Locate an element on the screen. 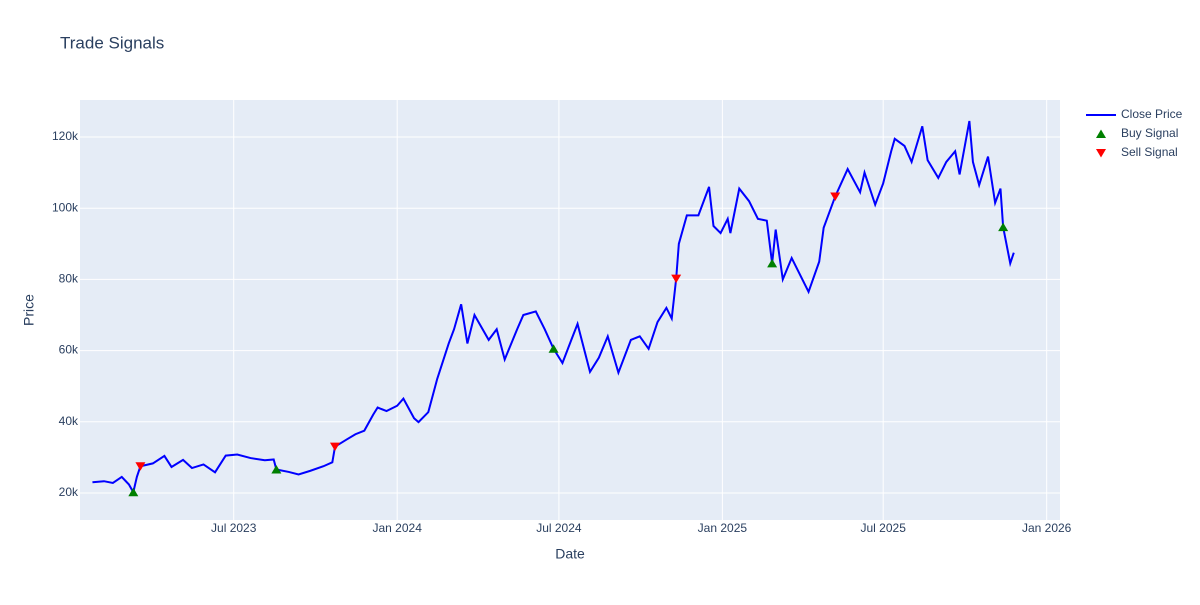 The width and height of the screenshot is (1200, 605). x-tick-label: Jan 2024 is located at coordinates (397, 528).